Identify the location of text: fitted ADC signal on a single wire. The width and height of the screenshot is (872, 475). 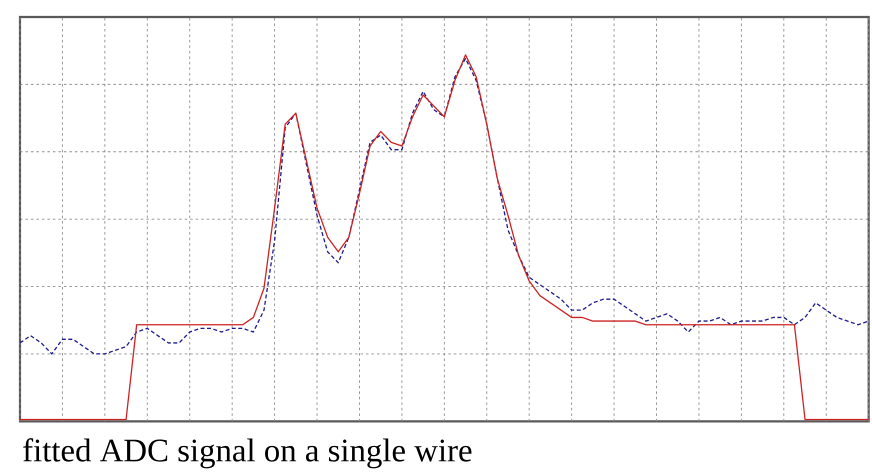
(247, 453).